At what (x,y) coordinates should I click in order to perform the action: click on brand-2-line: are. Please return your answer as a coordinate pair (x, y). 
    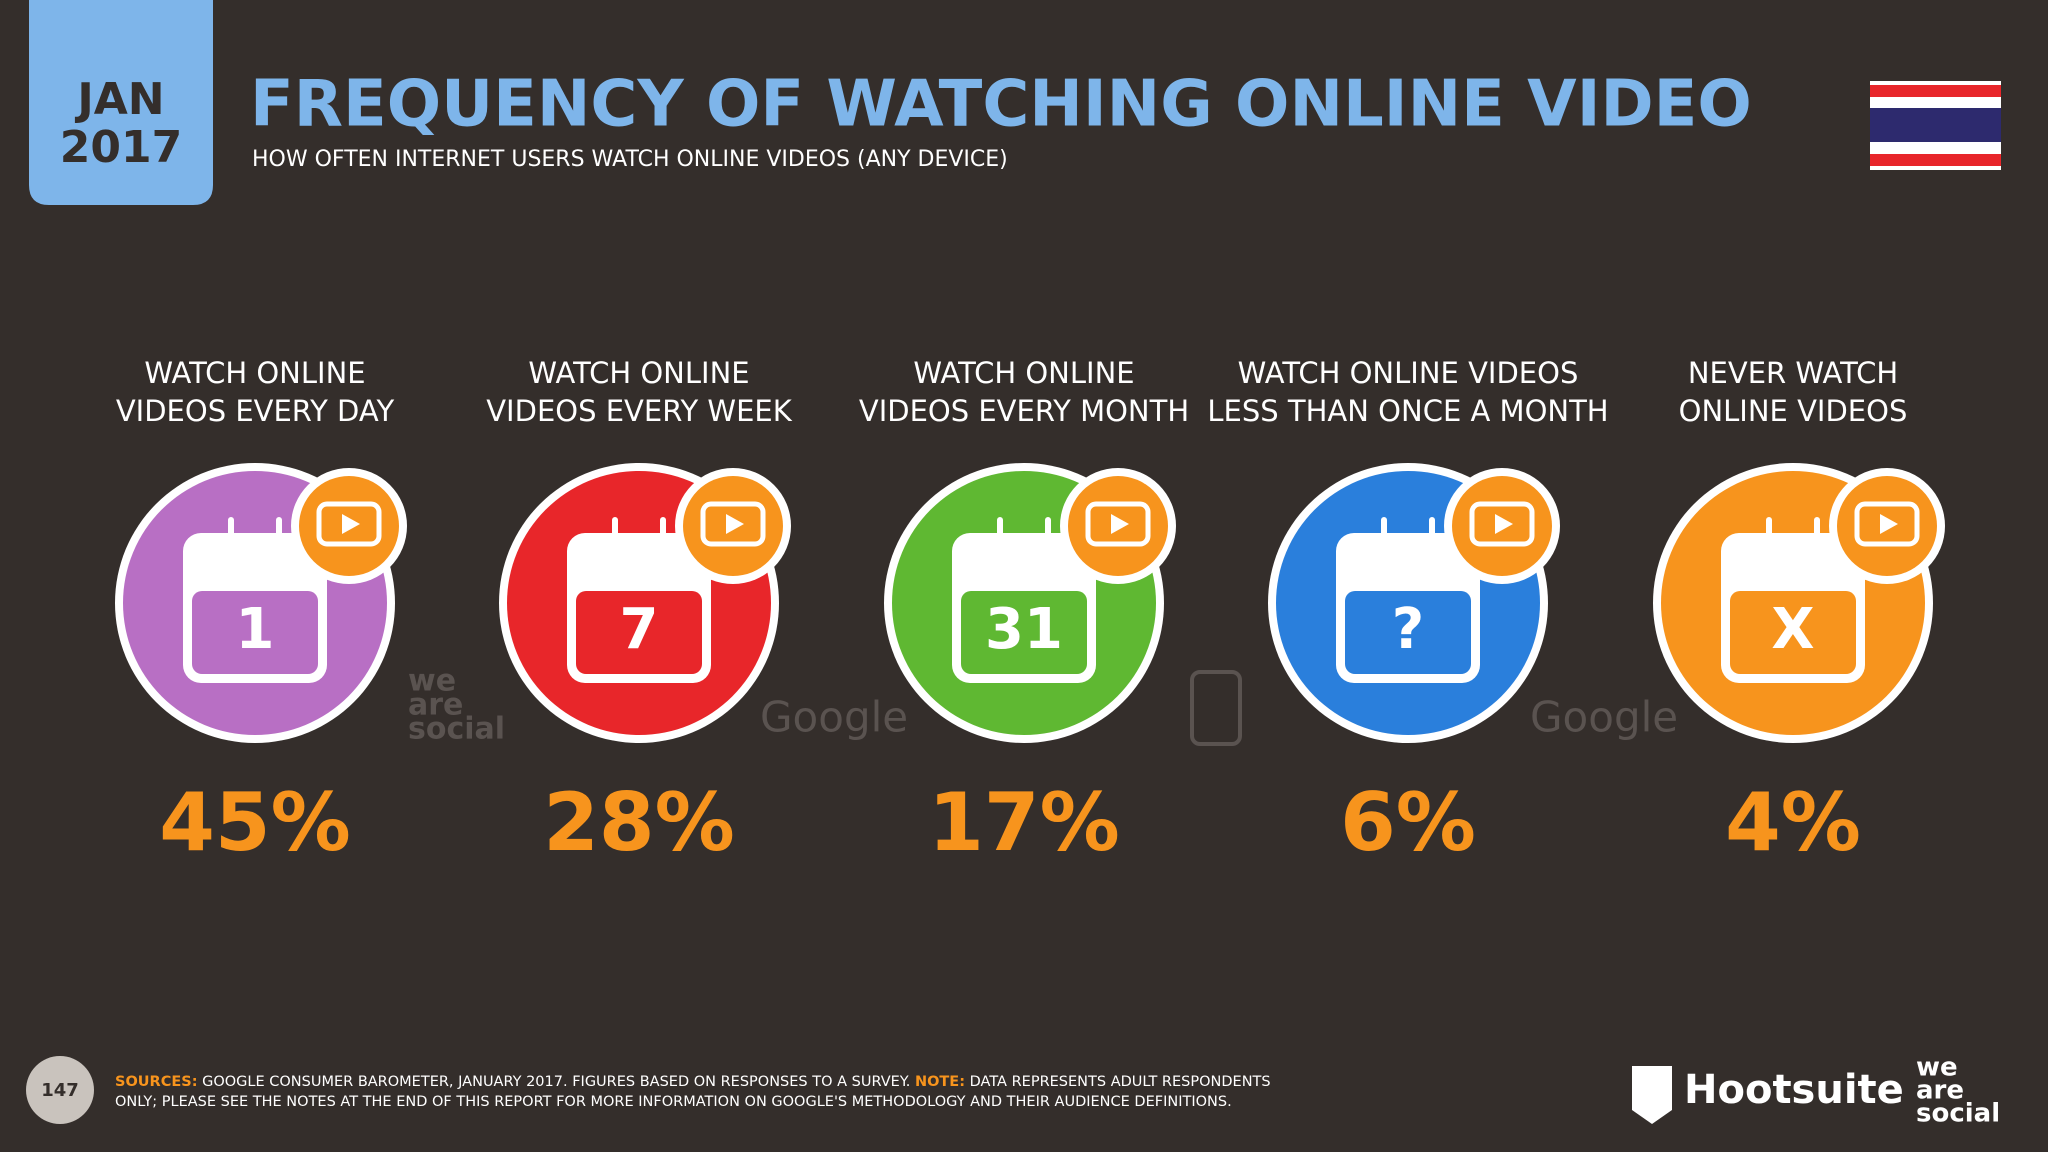
    Looking at the image, I should click on (1940, 1091).